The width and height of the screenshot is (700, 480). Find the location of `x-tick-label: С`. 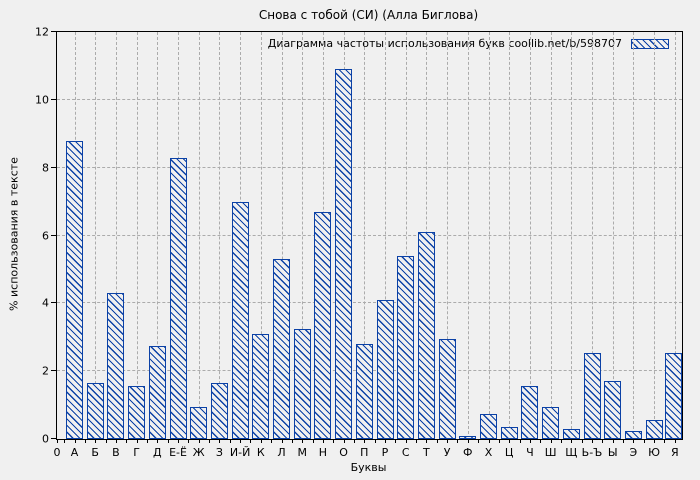

x-tick-label: С is located at coordinates (405, 452).